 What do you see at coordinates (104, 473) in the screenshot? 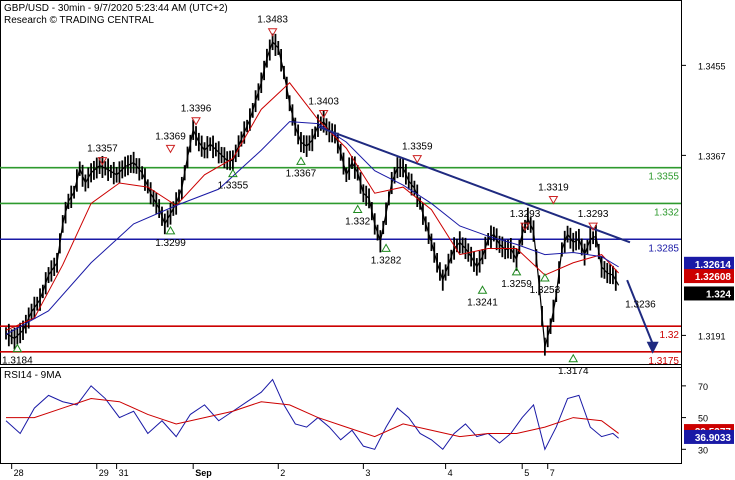
I see `x-tick-label: 29` at bounding box center [104, 473].